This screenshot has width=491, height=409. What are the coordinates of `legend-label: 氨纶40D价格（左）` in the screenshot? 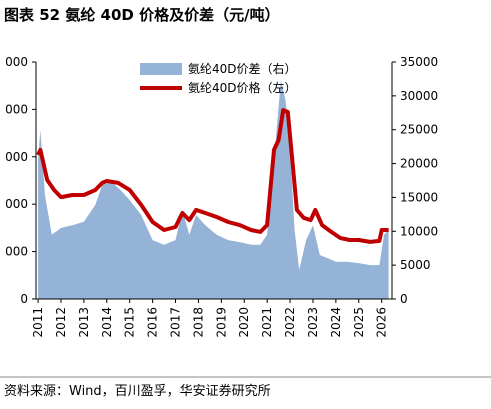 It's located at (242, 87).